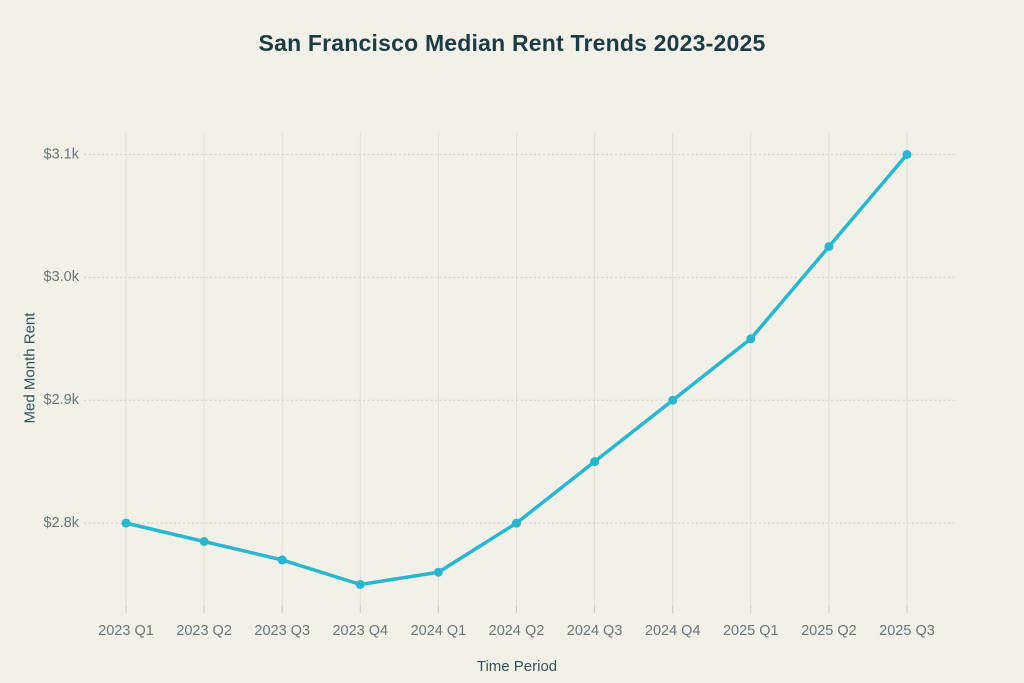 The image size is (1024, 683). Describe the element at coordinates (126, 631) in the screenshot. I see `x-tick-label: 2023 Q1` at that location.